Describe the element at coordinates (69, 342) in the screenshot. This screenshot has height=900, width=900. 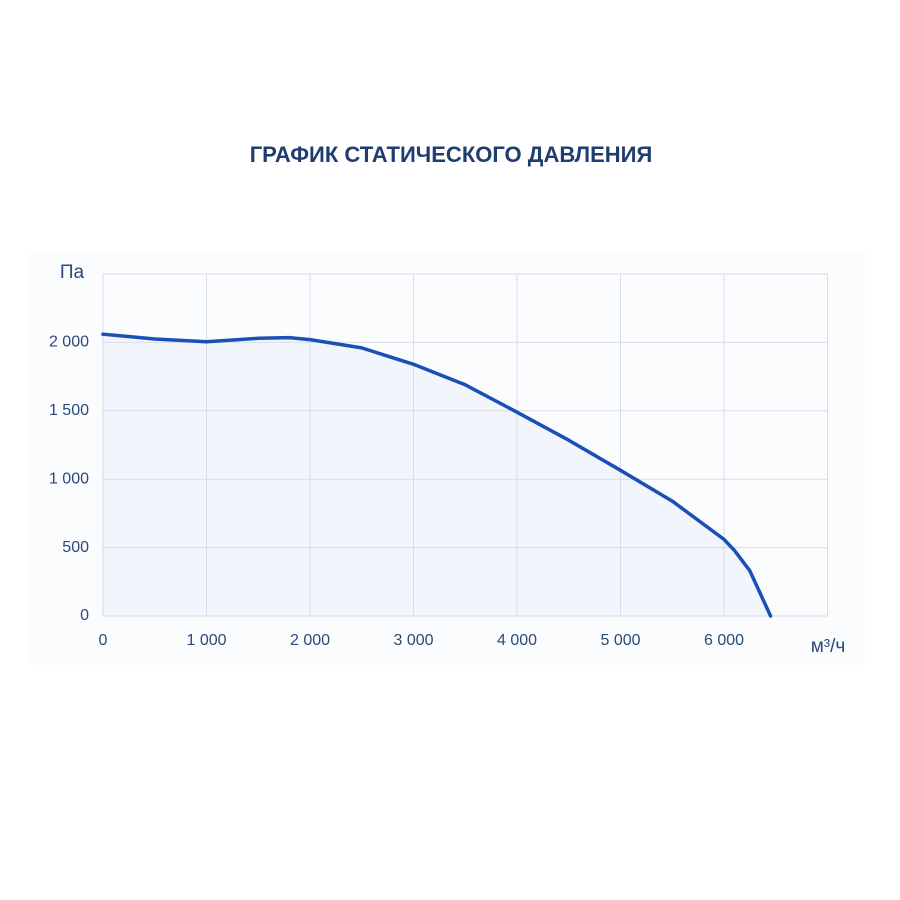
I see `y-tick-label: 2 000` at that location.